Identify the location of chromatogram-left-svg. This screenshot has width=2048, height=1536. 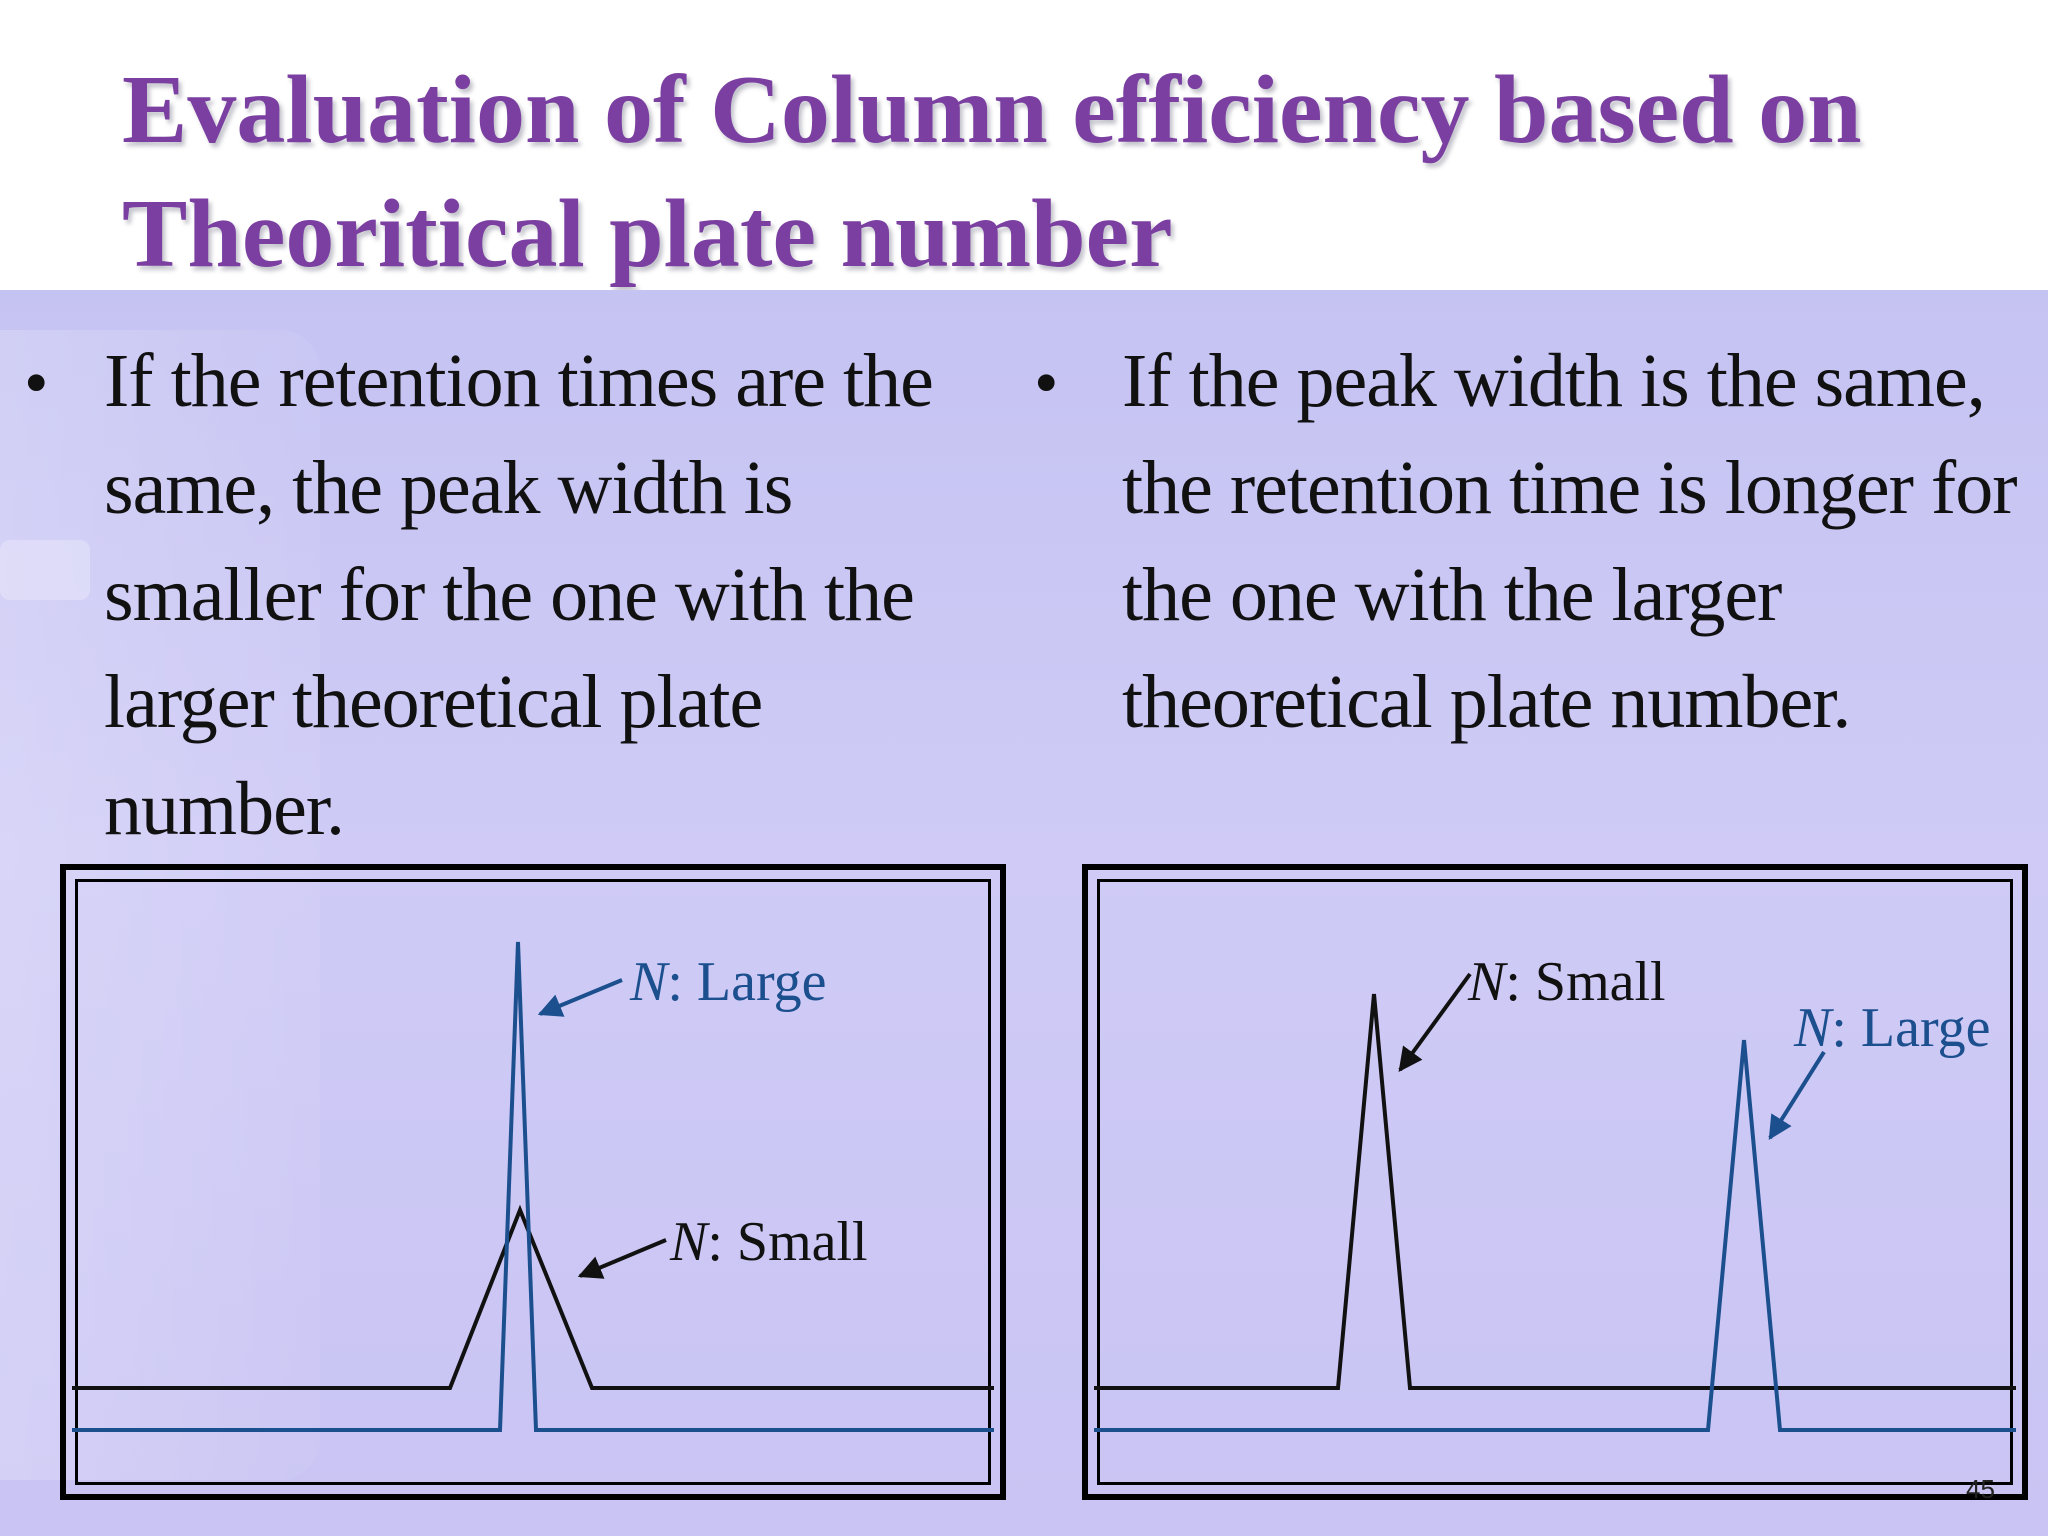
(533, 1186).